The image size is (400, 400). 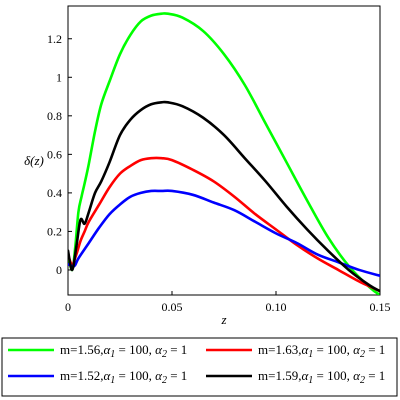 I want to click on x-tick-label: 0.15, so click(x=380, y=307).